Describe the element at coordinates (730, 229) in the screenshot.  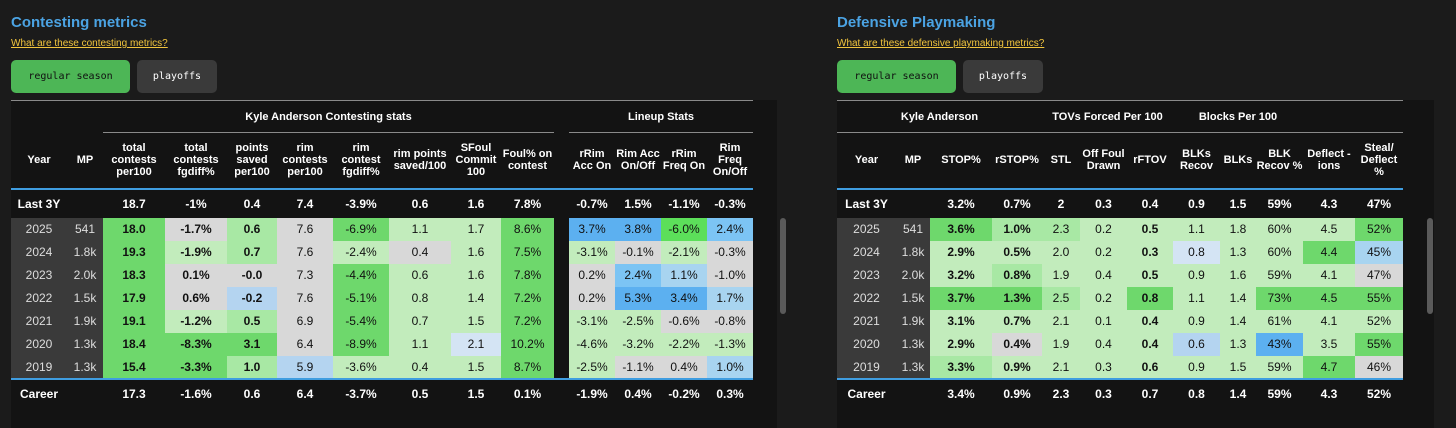
I see `stat-cell: 2.4%` at that location.